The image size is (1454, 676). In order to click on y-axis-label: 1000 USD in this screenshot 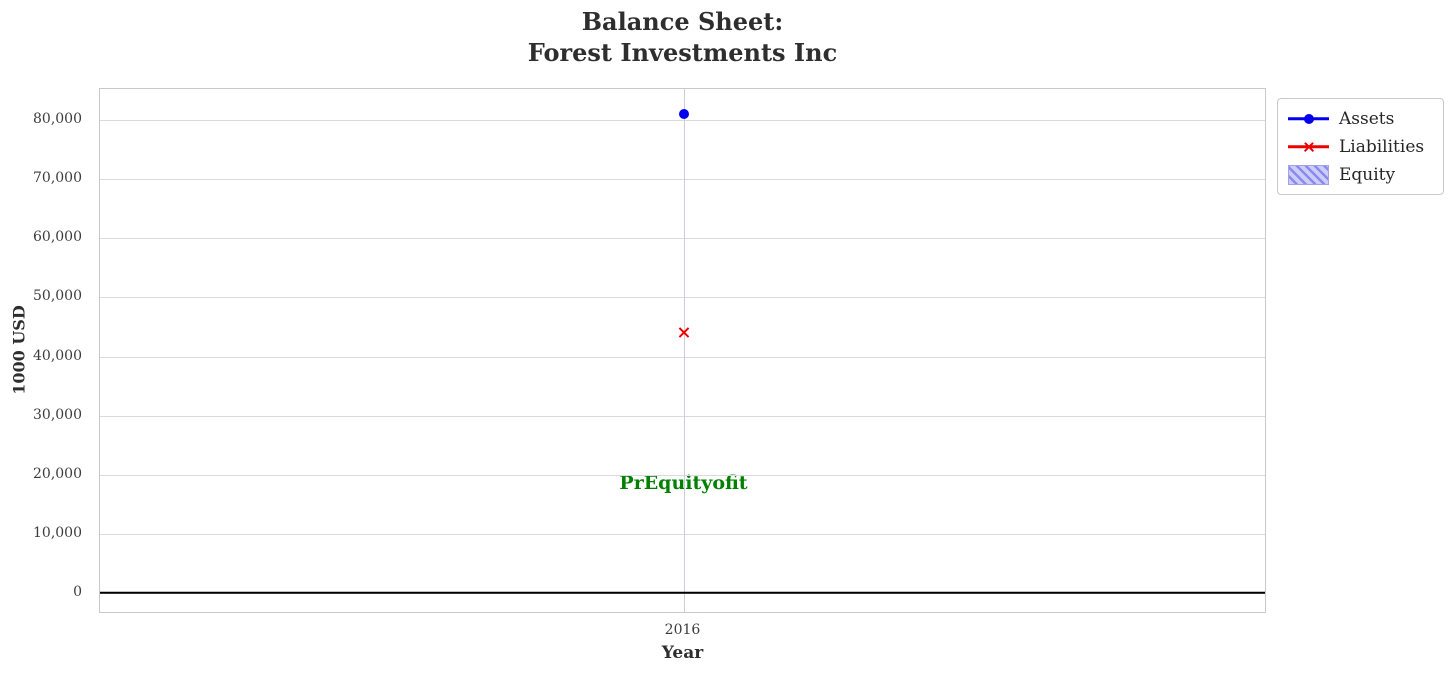, I will do `click(19, 350)`.